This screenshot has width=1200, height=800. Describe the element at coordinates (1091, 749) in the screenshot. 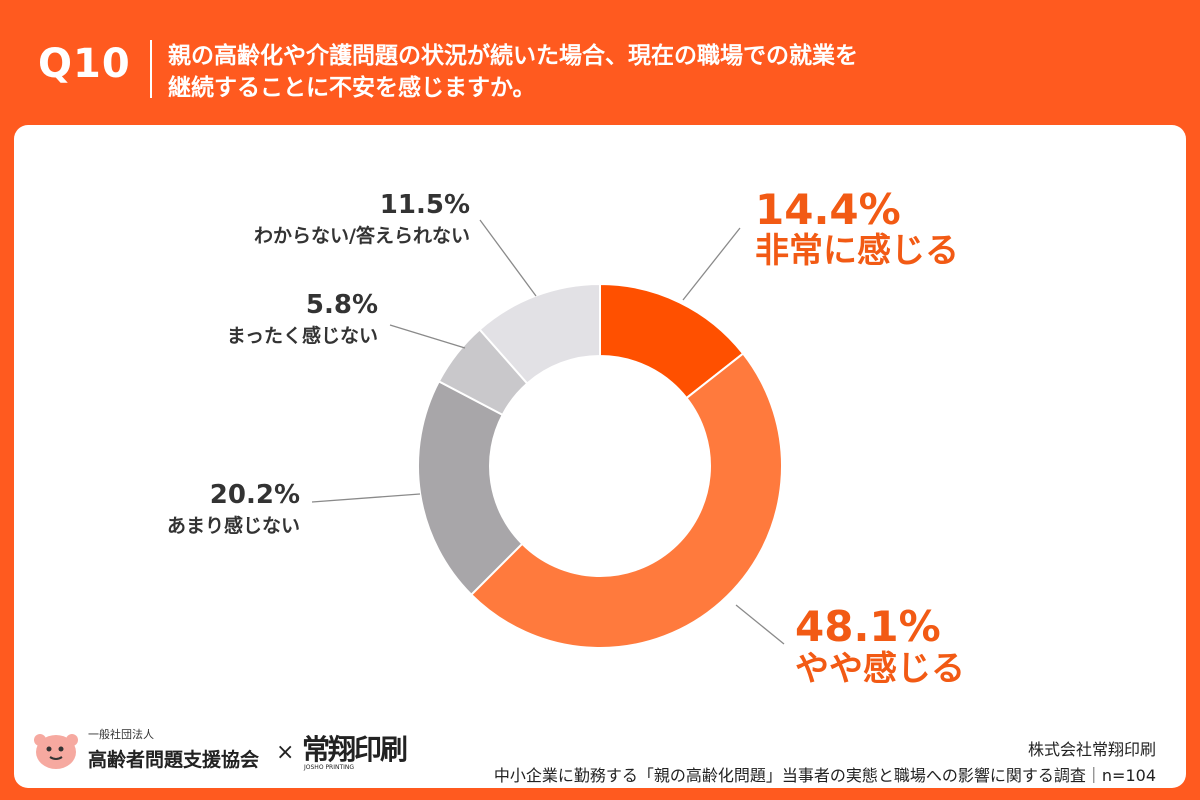

I see `company-name: 株式会社常翔印刷` at that location.